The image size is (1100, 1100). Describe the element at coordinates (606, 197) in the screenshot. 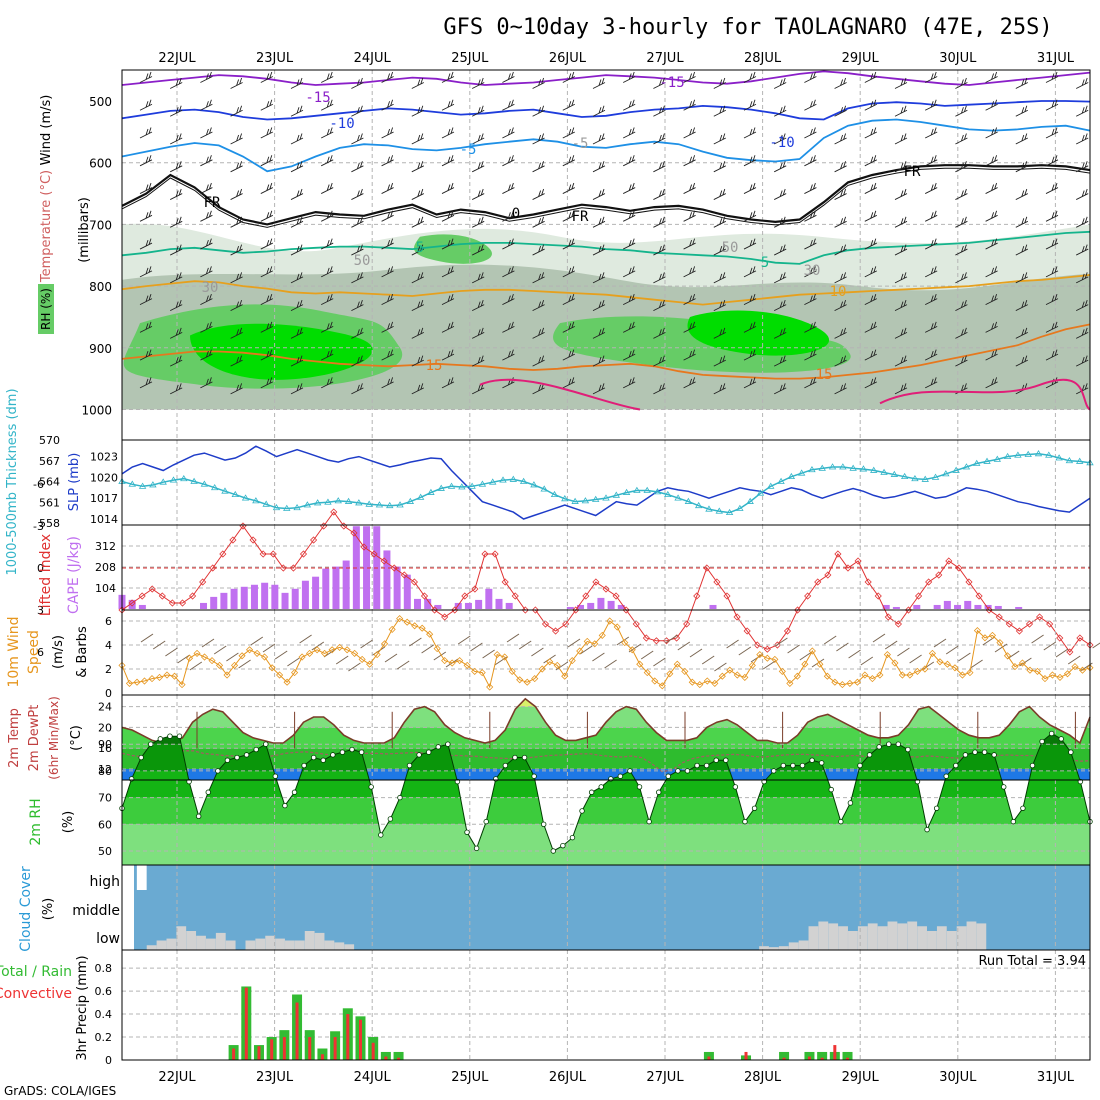

I see `isotherm-fr-double` at that location.